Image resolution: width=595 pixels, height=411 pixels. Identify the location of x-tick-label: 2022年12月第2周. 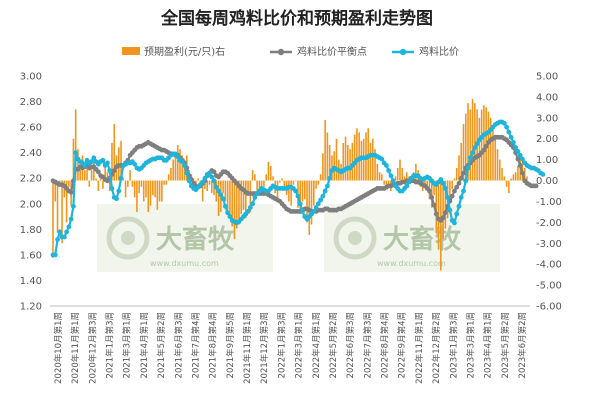
(436, 348).